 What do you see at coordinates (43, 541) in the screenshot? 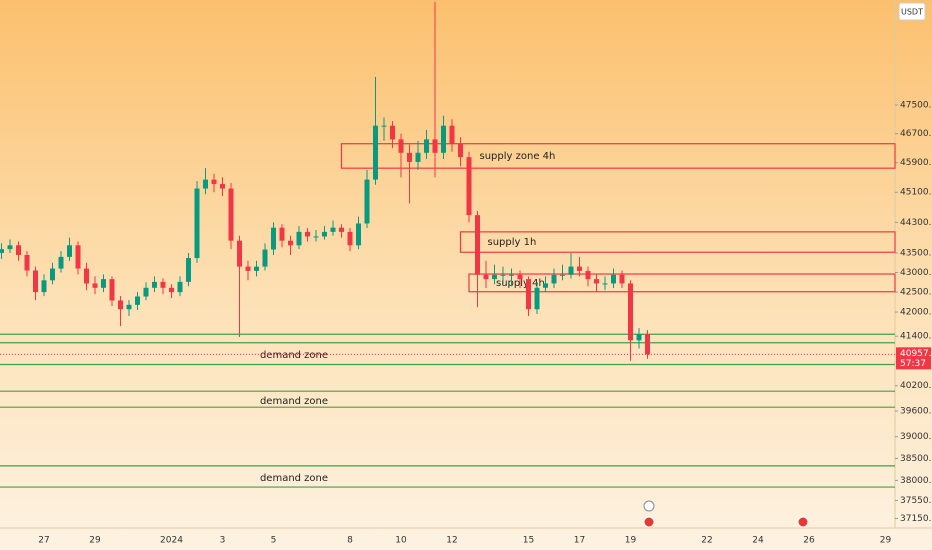
I see `x-tick-label: 27` at bounding box center [43, 541].